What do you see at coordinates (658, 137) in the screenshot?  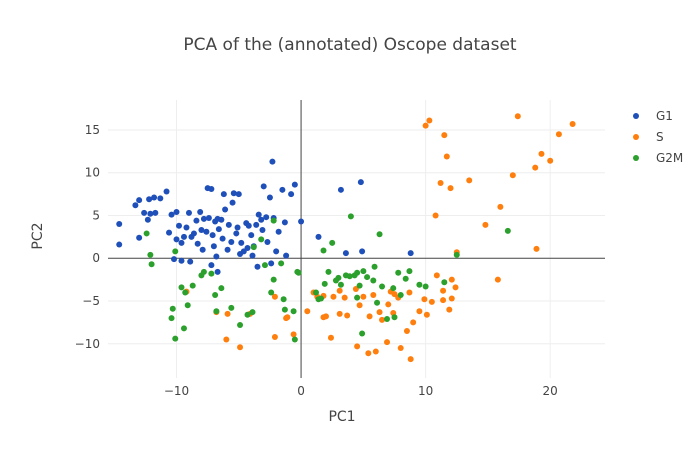 I see `legend: G1 S G2M` at bounding box center [658, 137].